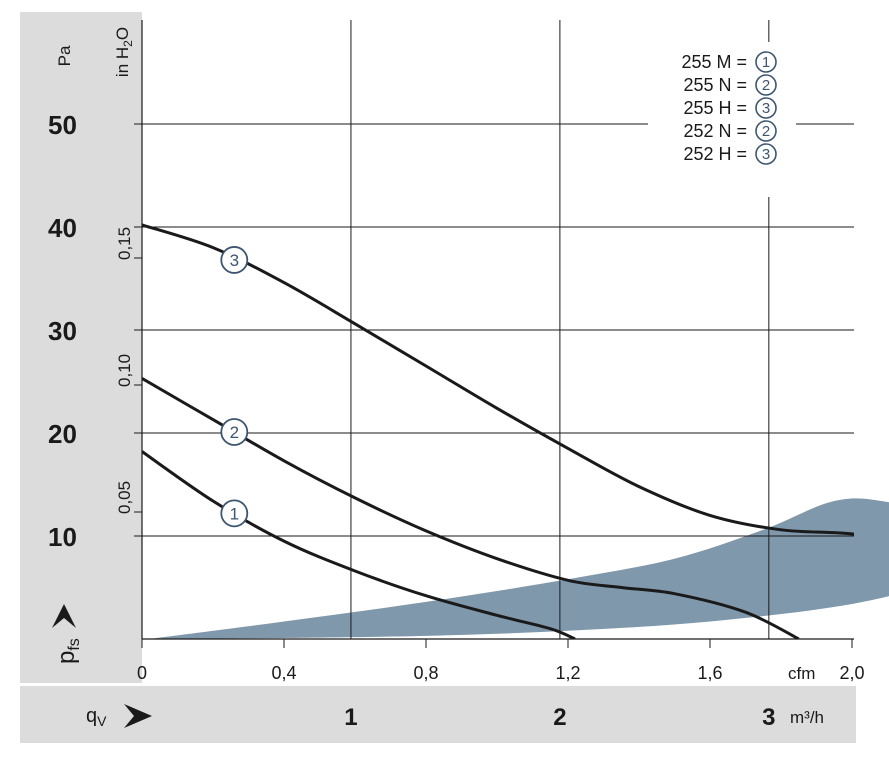  I want to click on inh2o-unit-sub: 2, so click(128, 43).